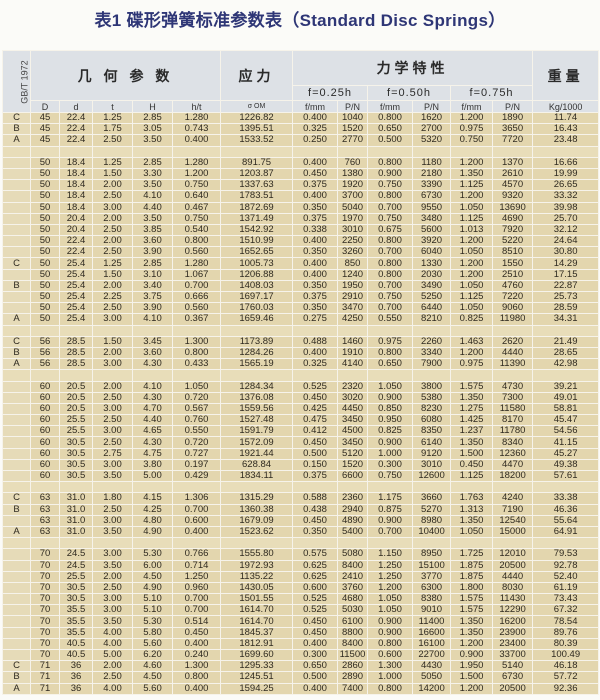  What do you see at coordinates (257, 420) in the screenshot?
I see `table-cell: 1527.48` at bounding box center [257, 420].